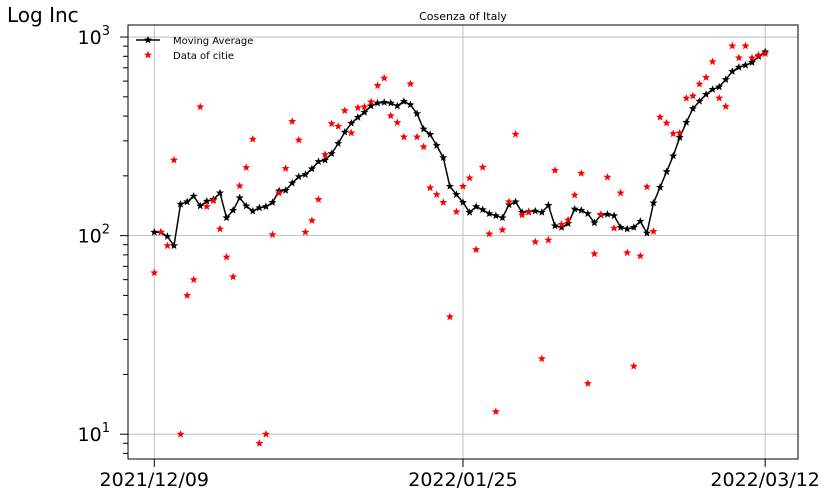 This screenshot has height=496, width=832. Describe the element at coordinates (203, 56) in the screenshot. I see `legend-label-data: Data of citie` at that location.